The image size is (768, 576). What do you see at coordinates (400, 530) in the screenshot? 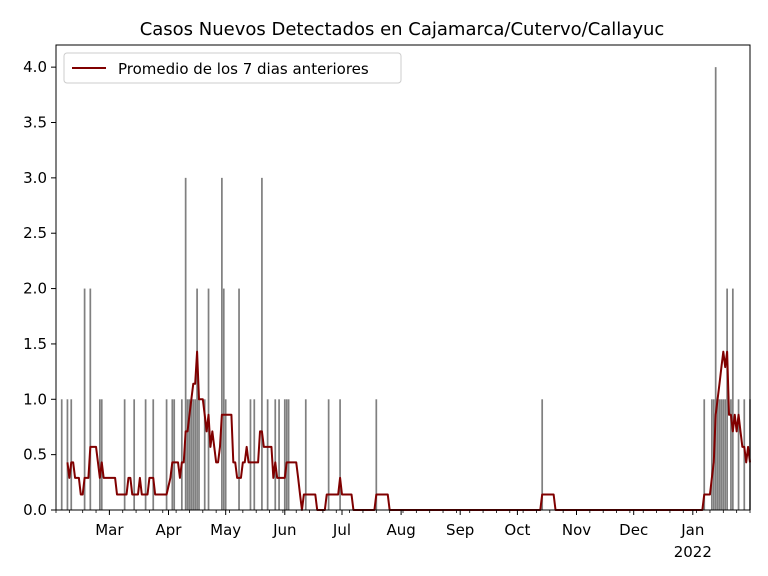
I see `x-tick-label: Aug` at bounding box center [400, 530].